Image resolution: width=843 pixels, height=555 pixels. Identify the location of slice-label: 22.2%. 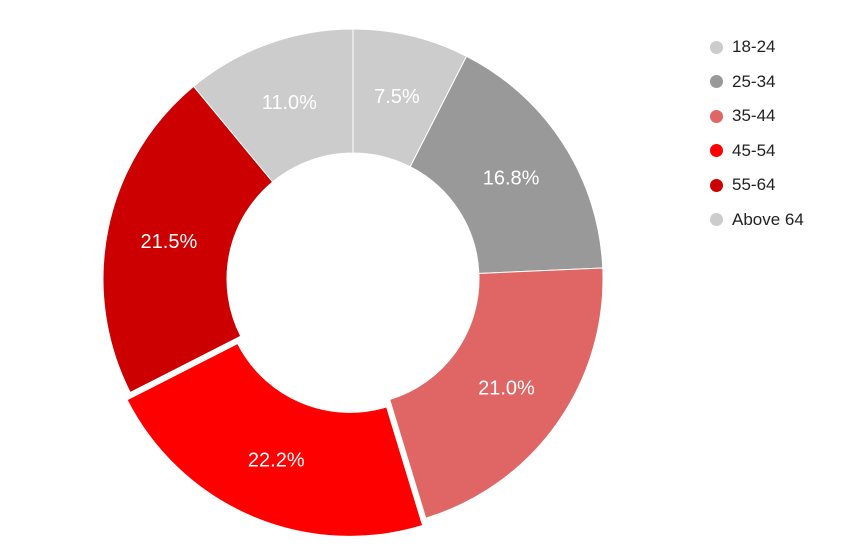
(276, 460).